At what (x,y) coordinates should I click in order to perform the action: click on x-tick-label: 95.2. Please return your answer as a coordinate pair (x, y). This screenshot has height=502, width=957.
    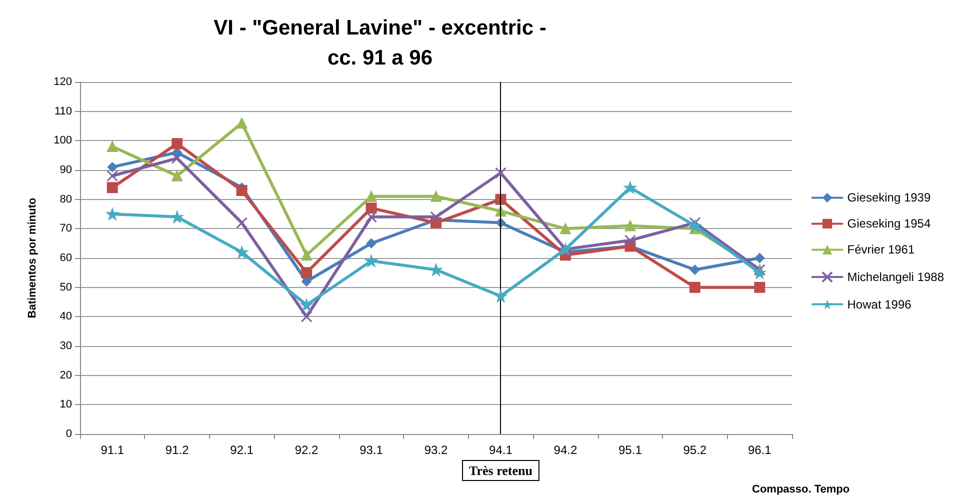
    Looking at the image, I should click on (695, 450).